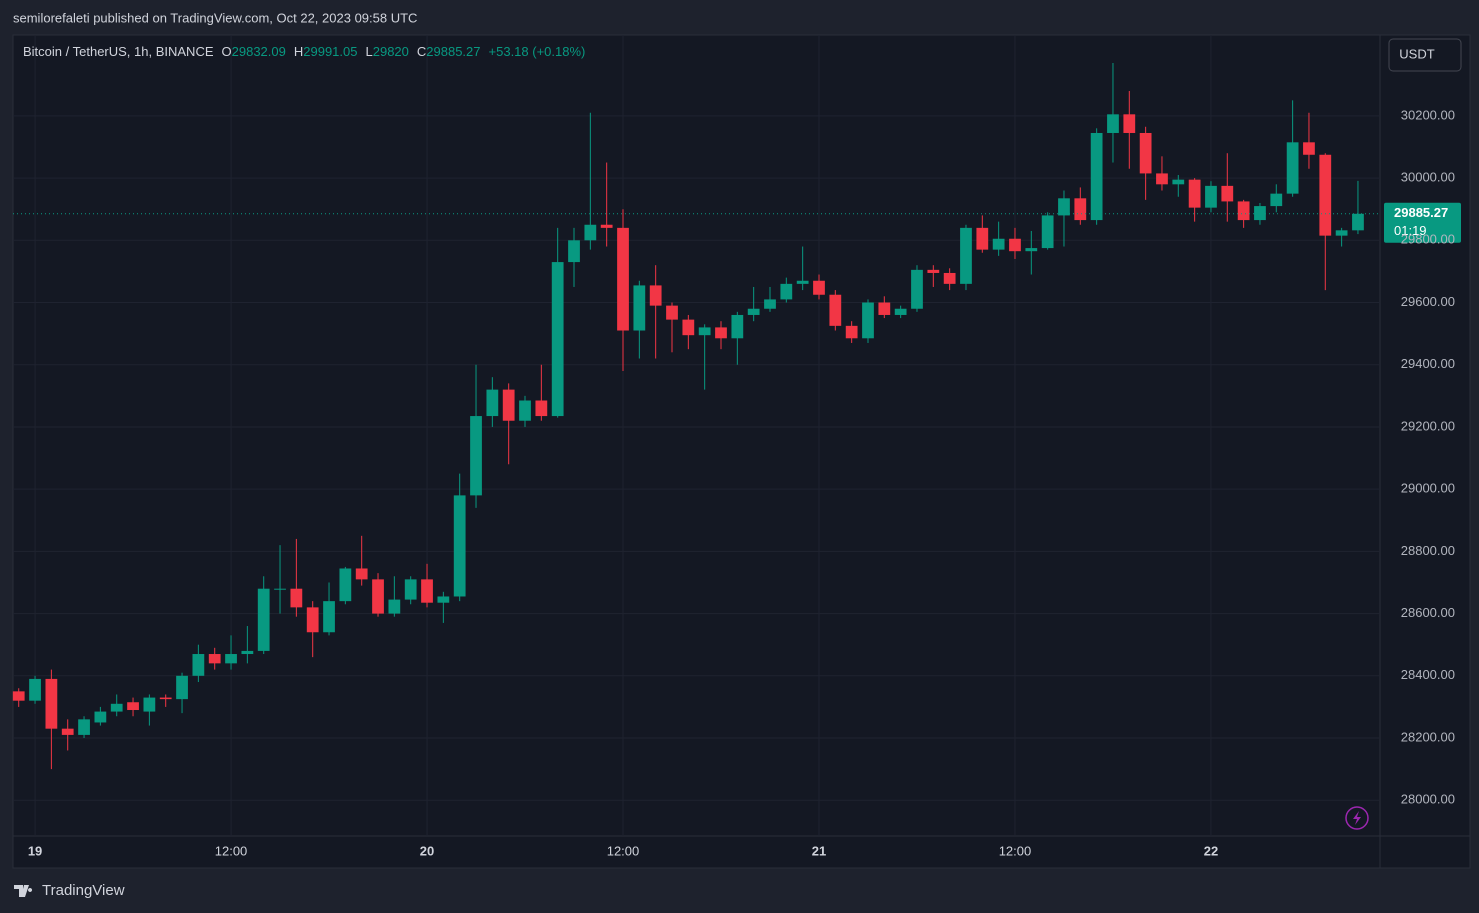 The height and width of the screenshot is (913, 1479). I want to click on brand-logo, so click(23, 891).